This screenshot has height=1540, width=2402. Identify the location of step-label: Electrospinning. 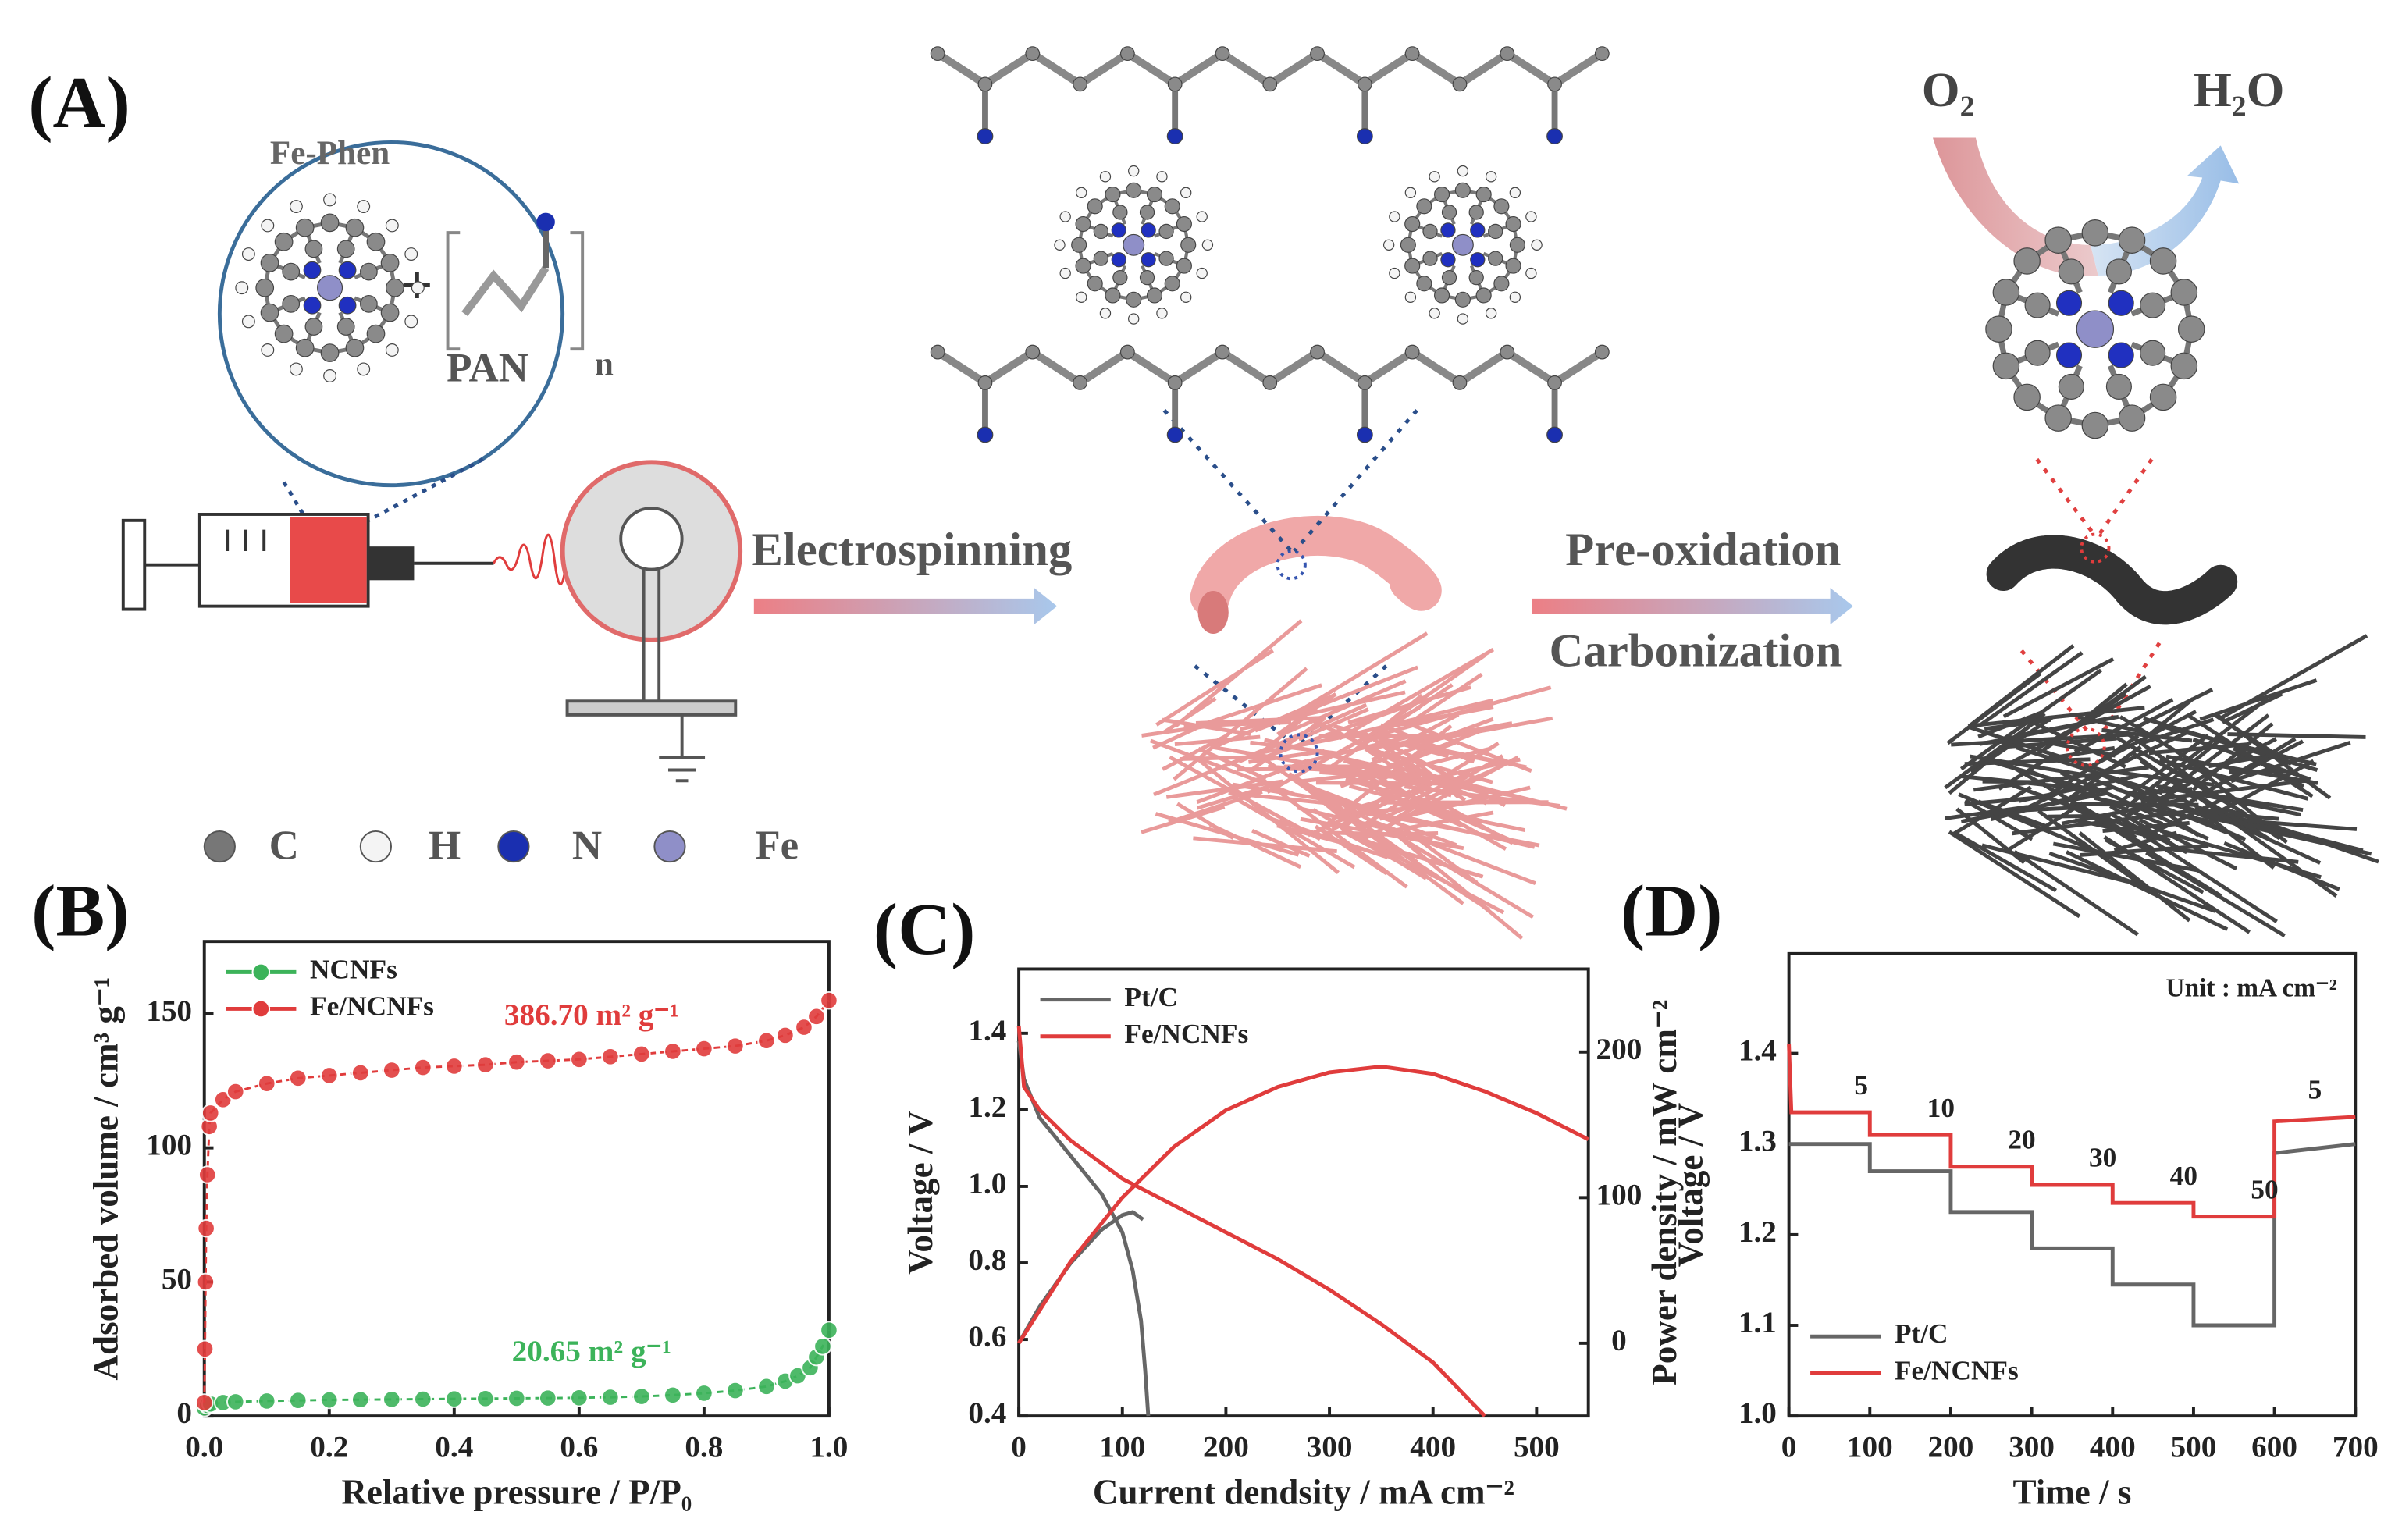
(911, 550).